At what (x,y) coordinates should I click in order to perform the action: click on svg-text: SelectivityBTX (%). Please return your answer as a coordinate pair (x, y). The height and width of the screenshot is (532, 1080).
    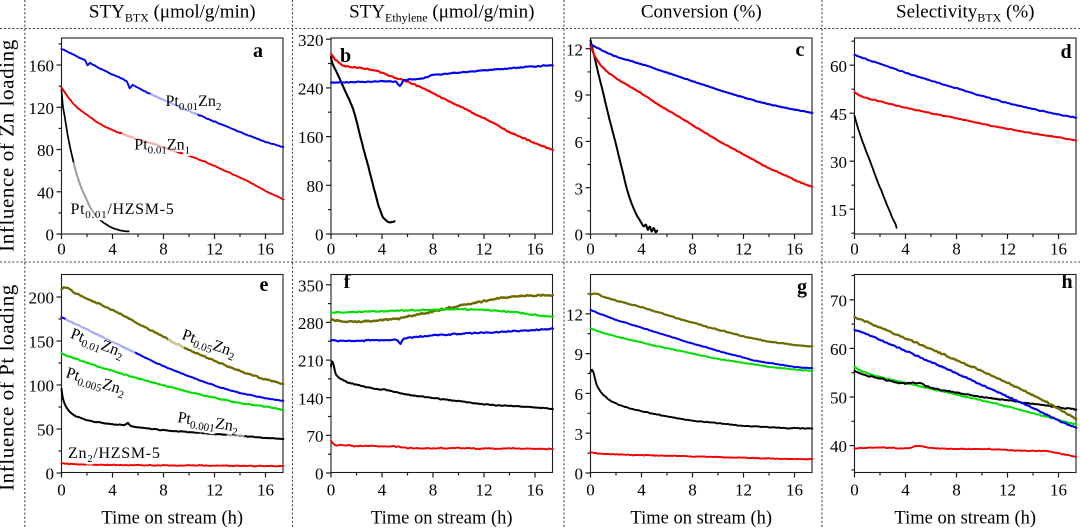
    Looking at the image, I should click on (965, 13).